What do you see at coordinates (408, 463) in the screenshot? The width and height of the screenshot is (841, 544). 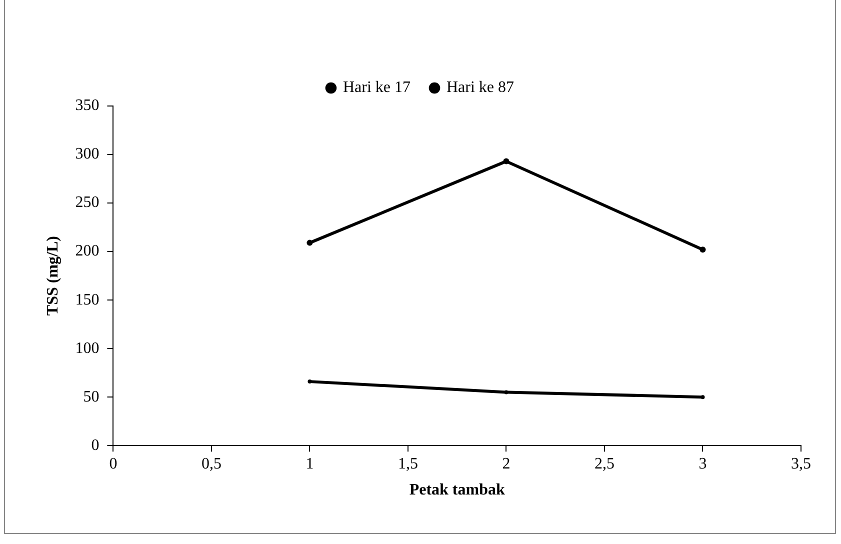 I see `x-tick-label: 1,5` at bounding box center [408, 463].